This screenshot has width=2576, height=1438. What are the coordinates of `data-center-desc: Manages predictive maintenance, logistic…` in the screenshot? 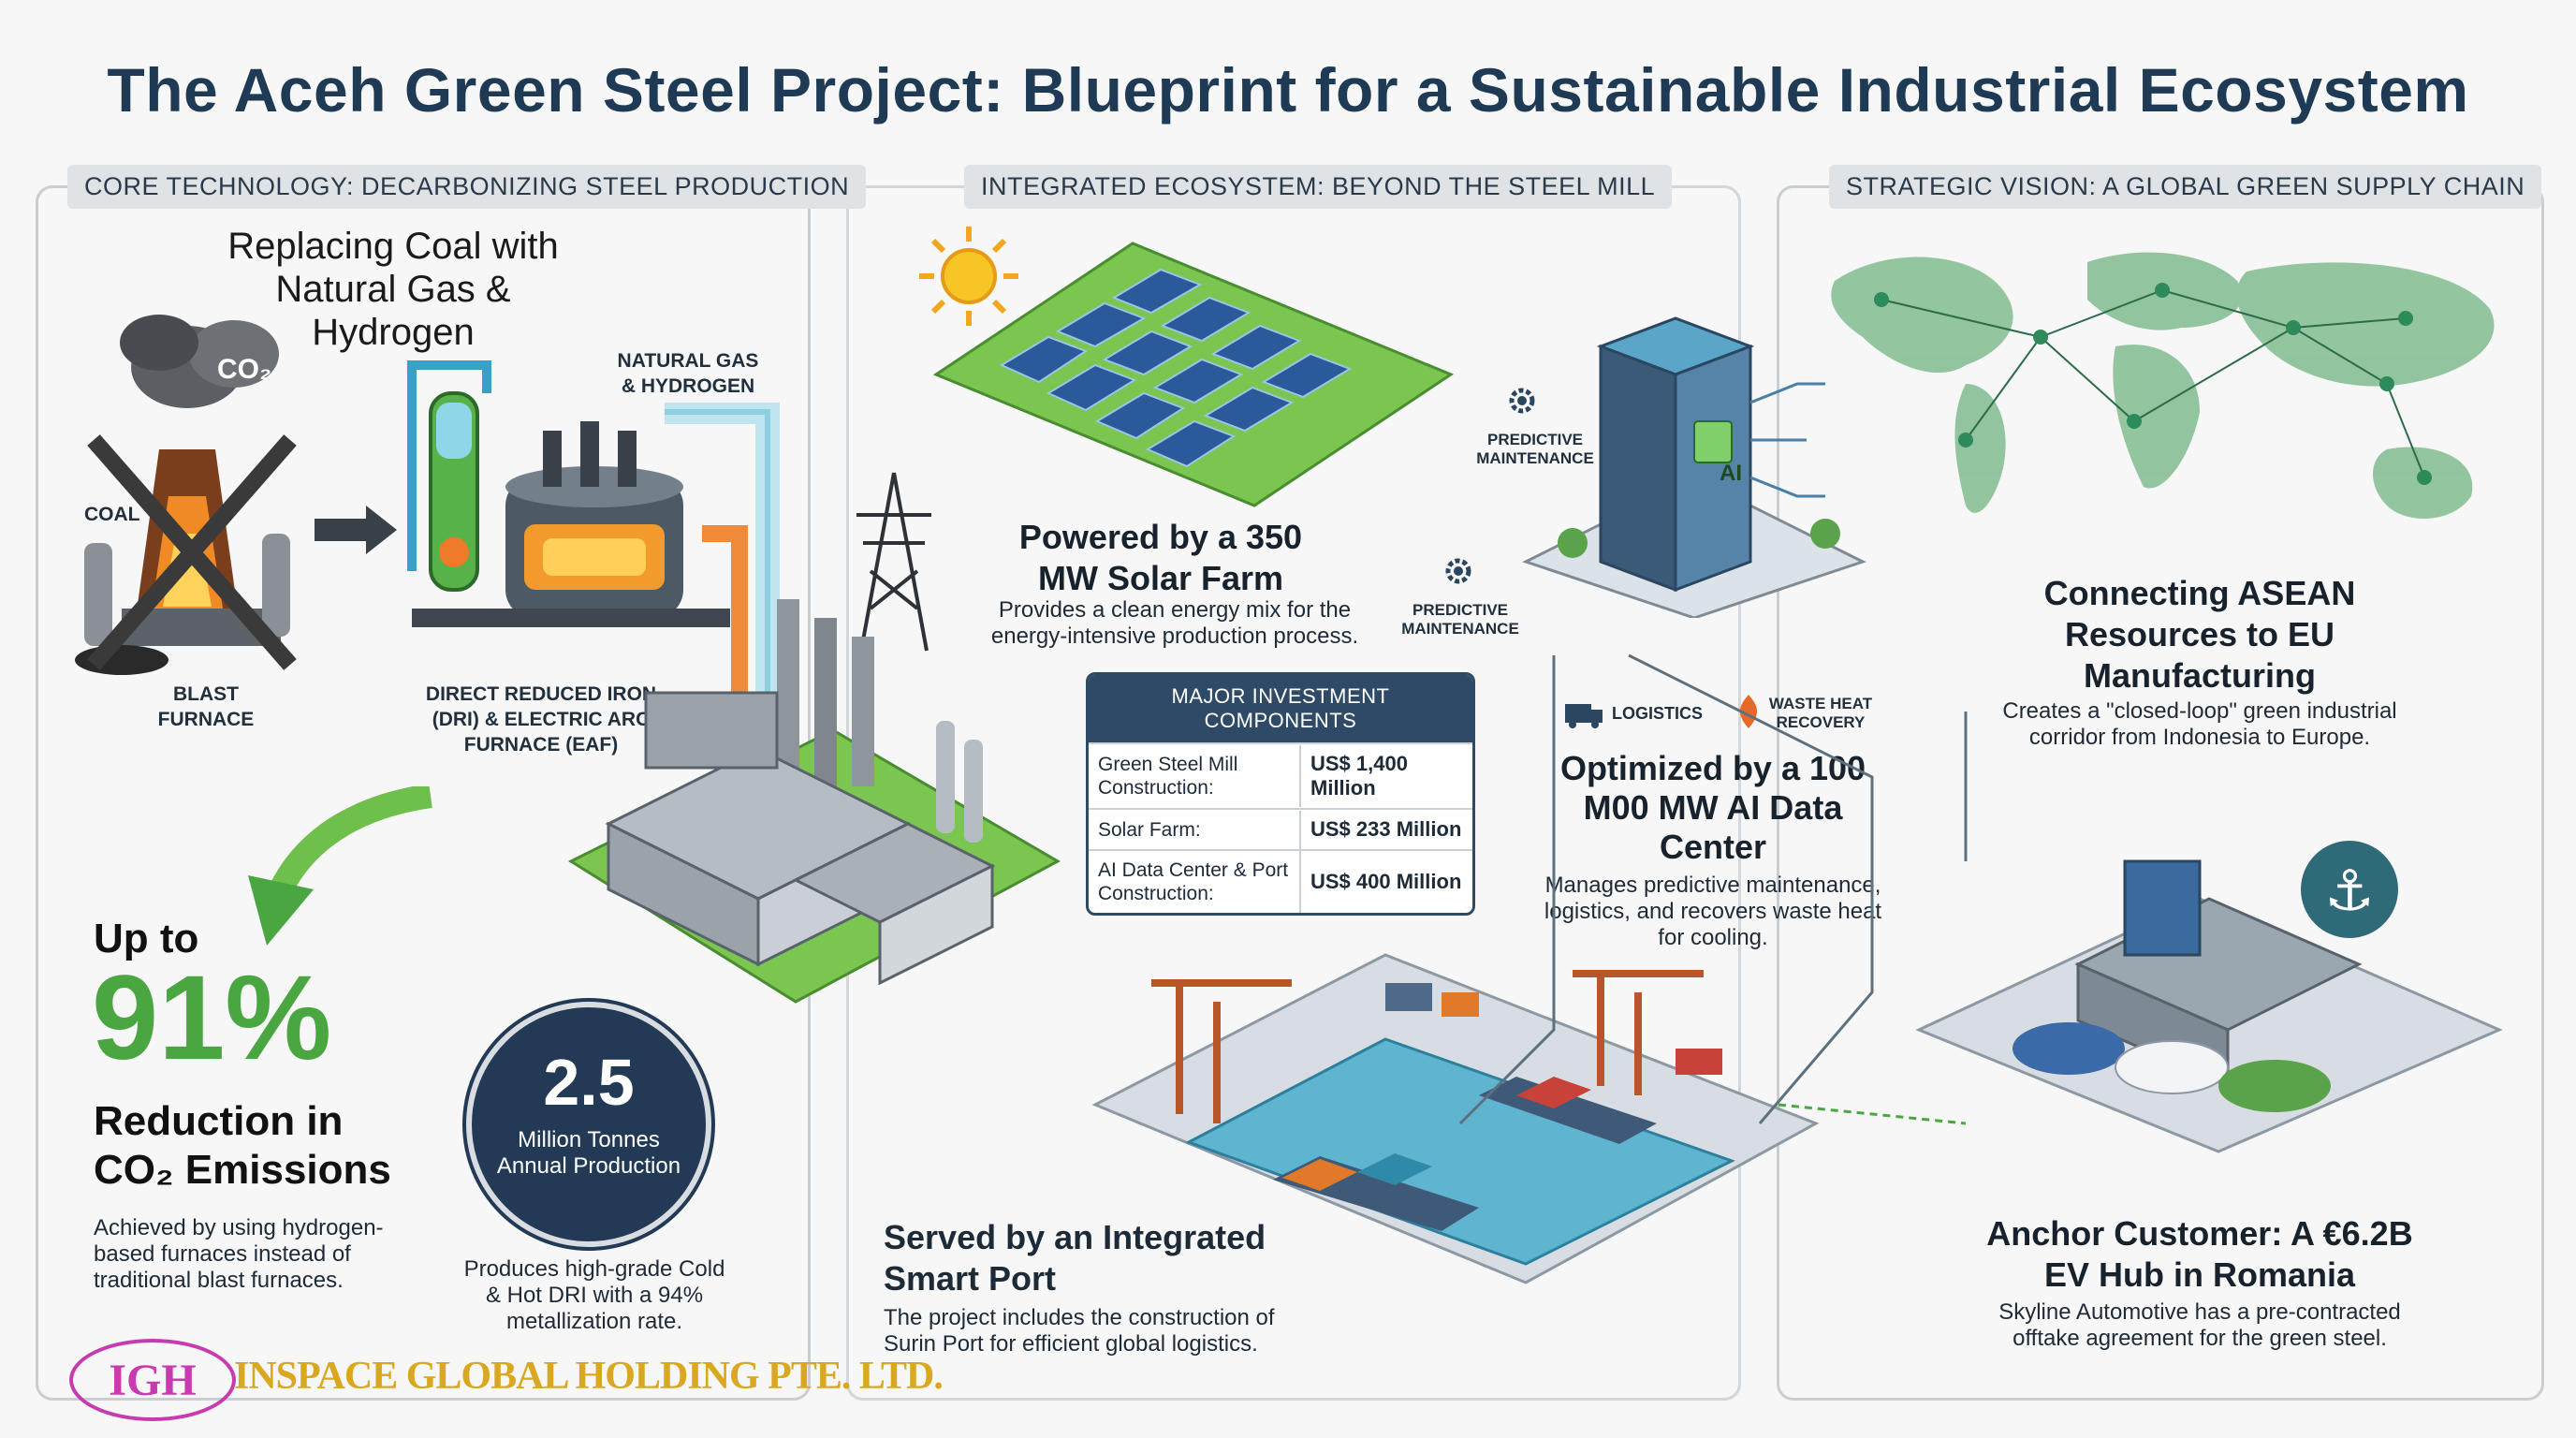 It's located at (1713, 911).